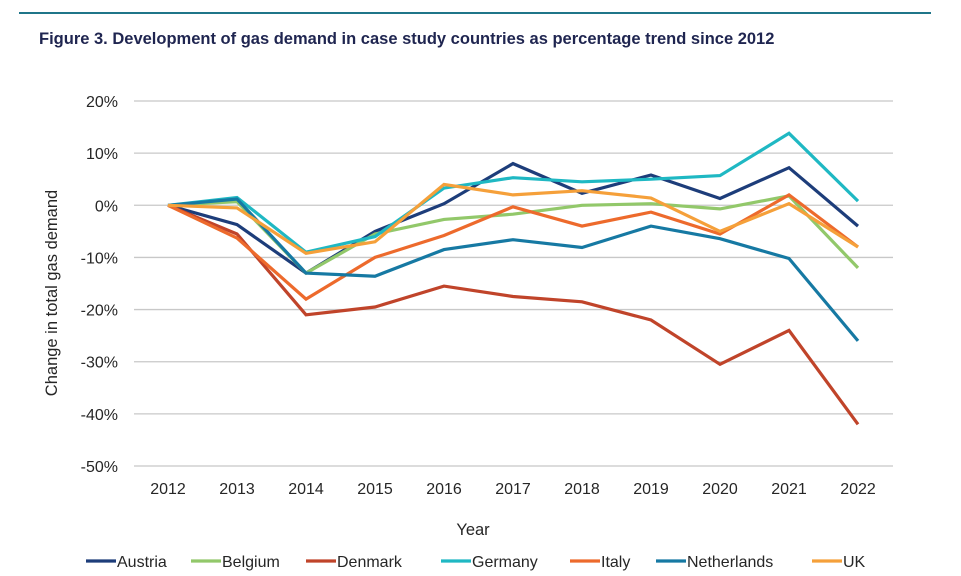 Image resolution: width=961 pixels, height=576 pixels. What do you see at coordinates (375, 489) in the screenshot?
I see `x-tick-label: 2015` at bounding box center [375, 489].